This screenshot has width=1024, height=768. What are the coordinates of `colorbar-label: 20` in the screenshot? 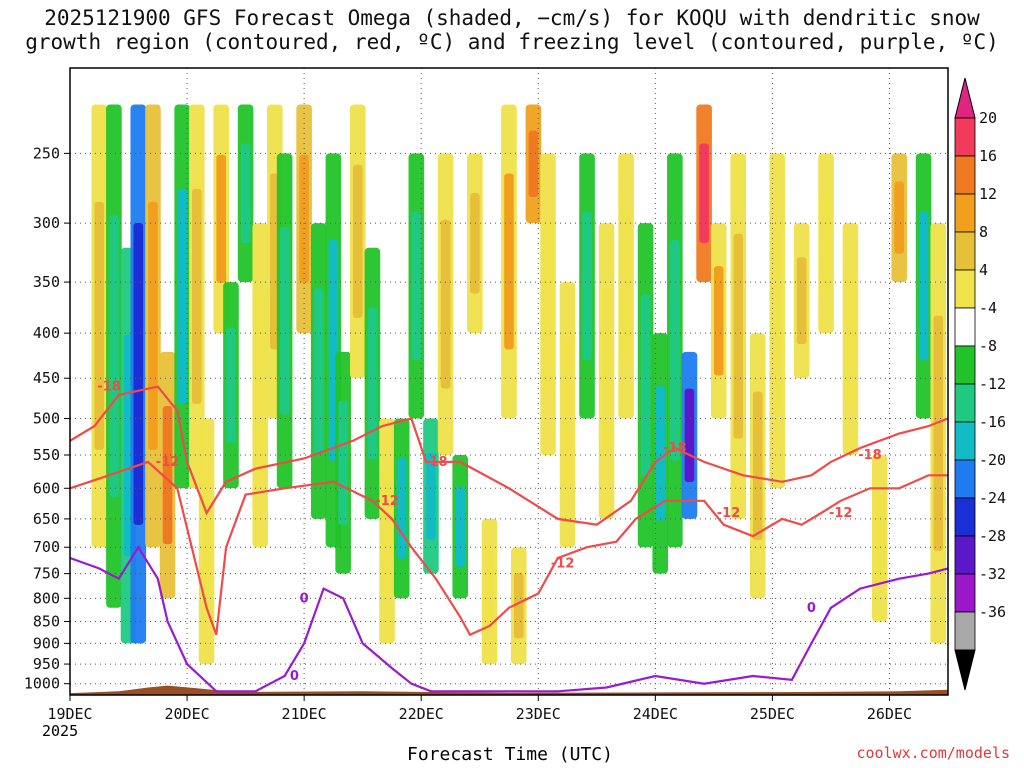 It's located at (988, 118).